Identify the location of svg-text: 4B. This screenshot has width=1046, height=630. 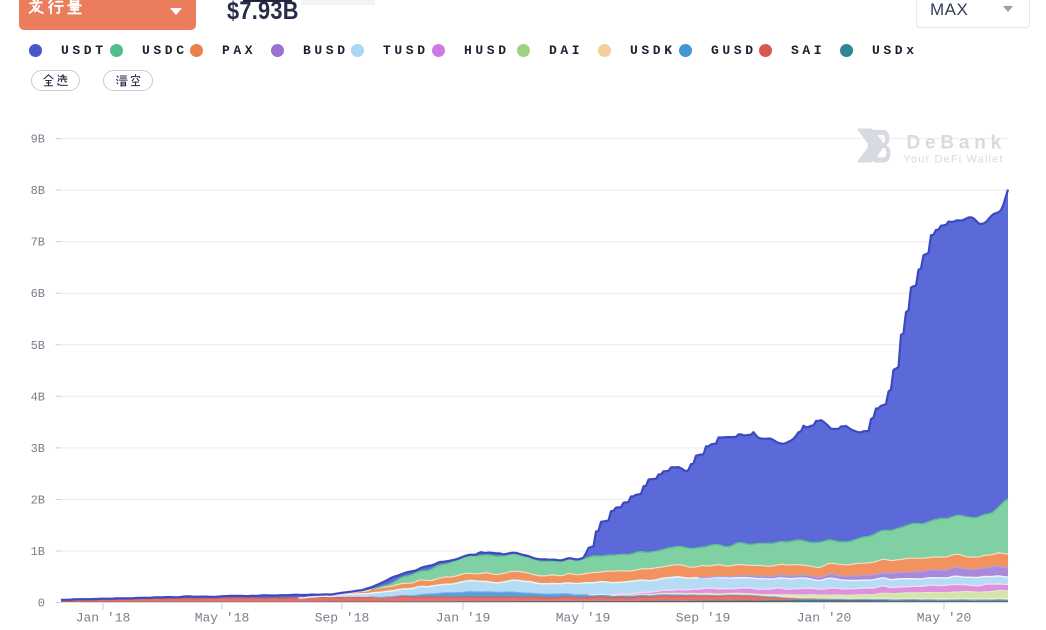
(38, 397).